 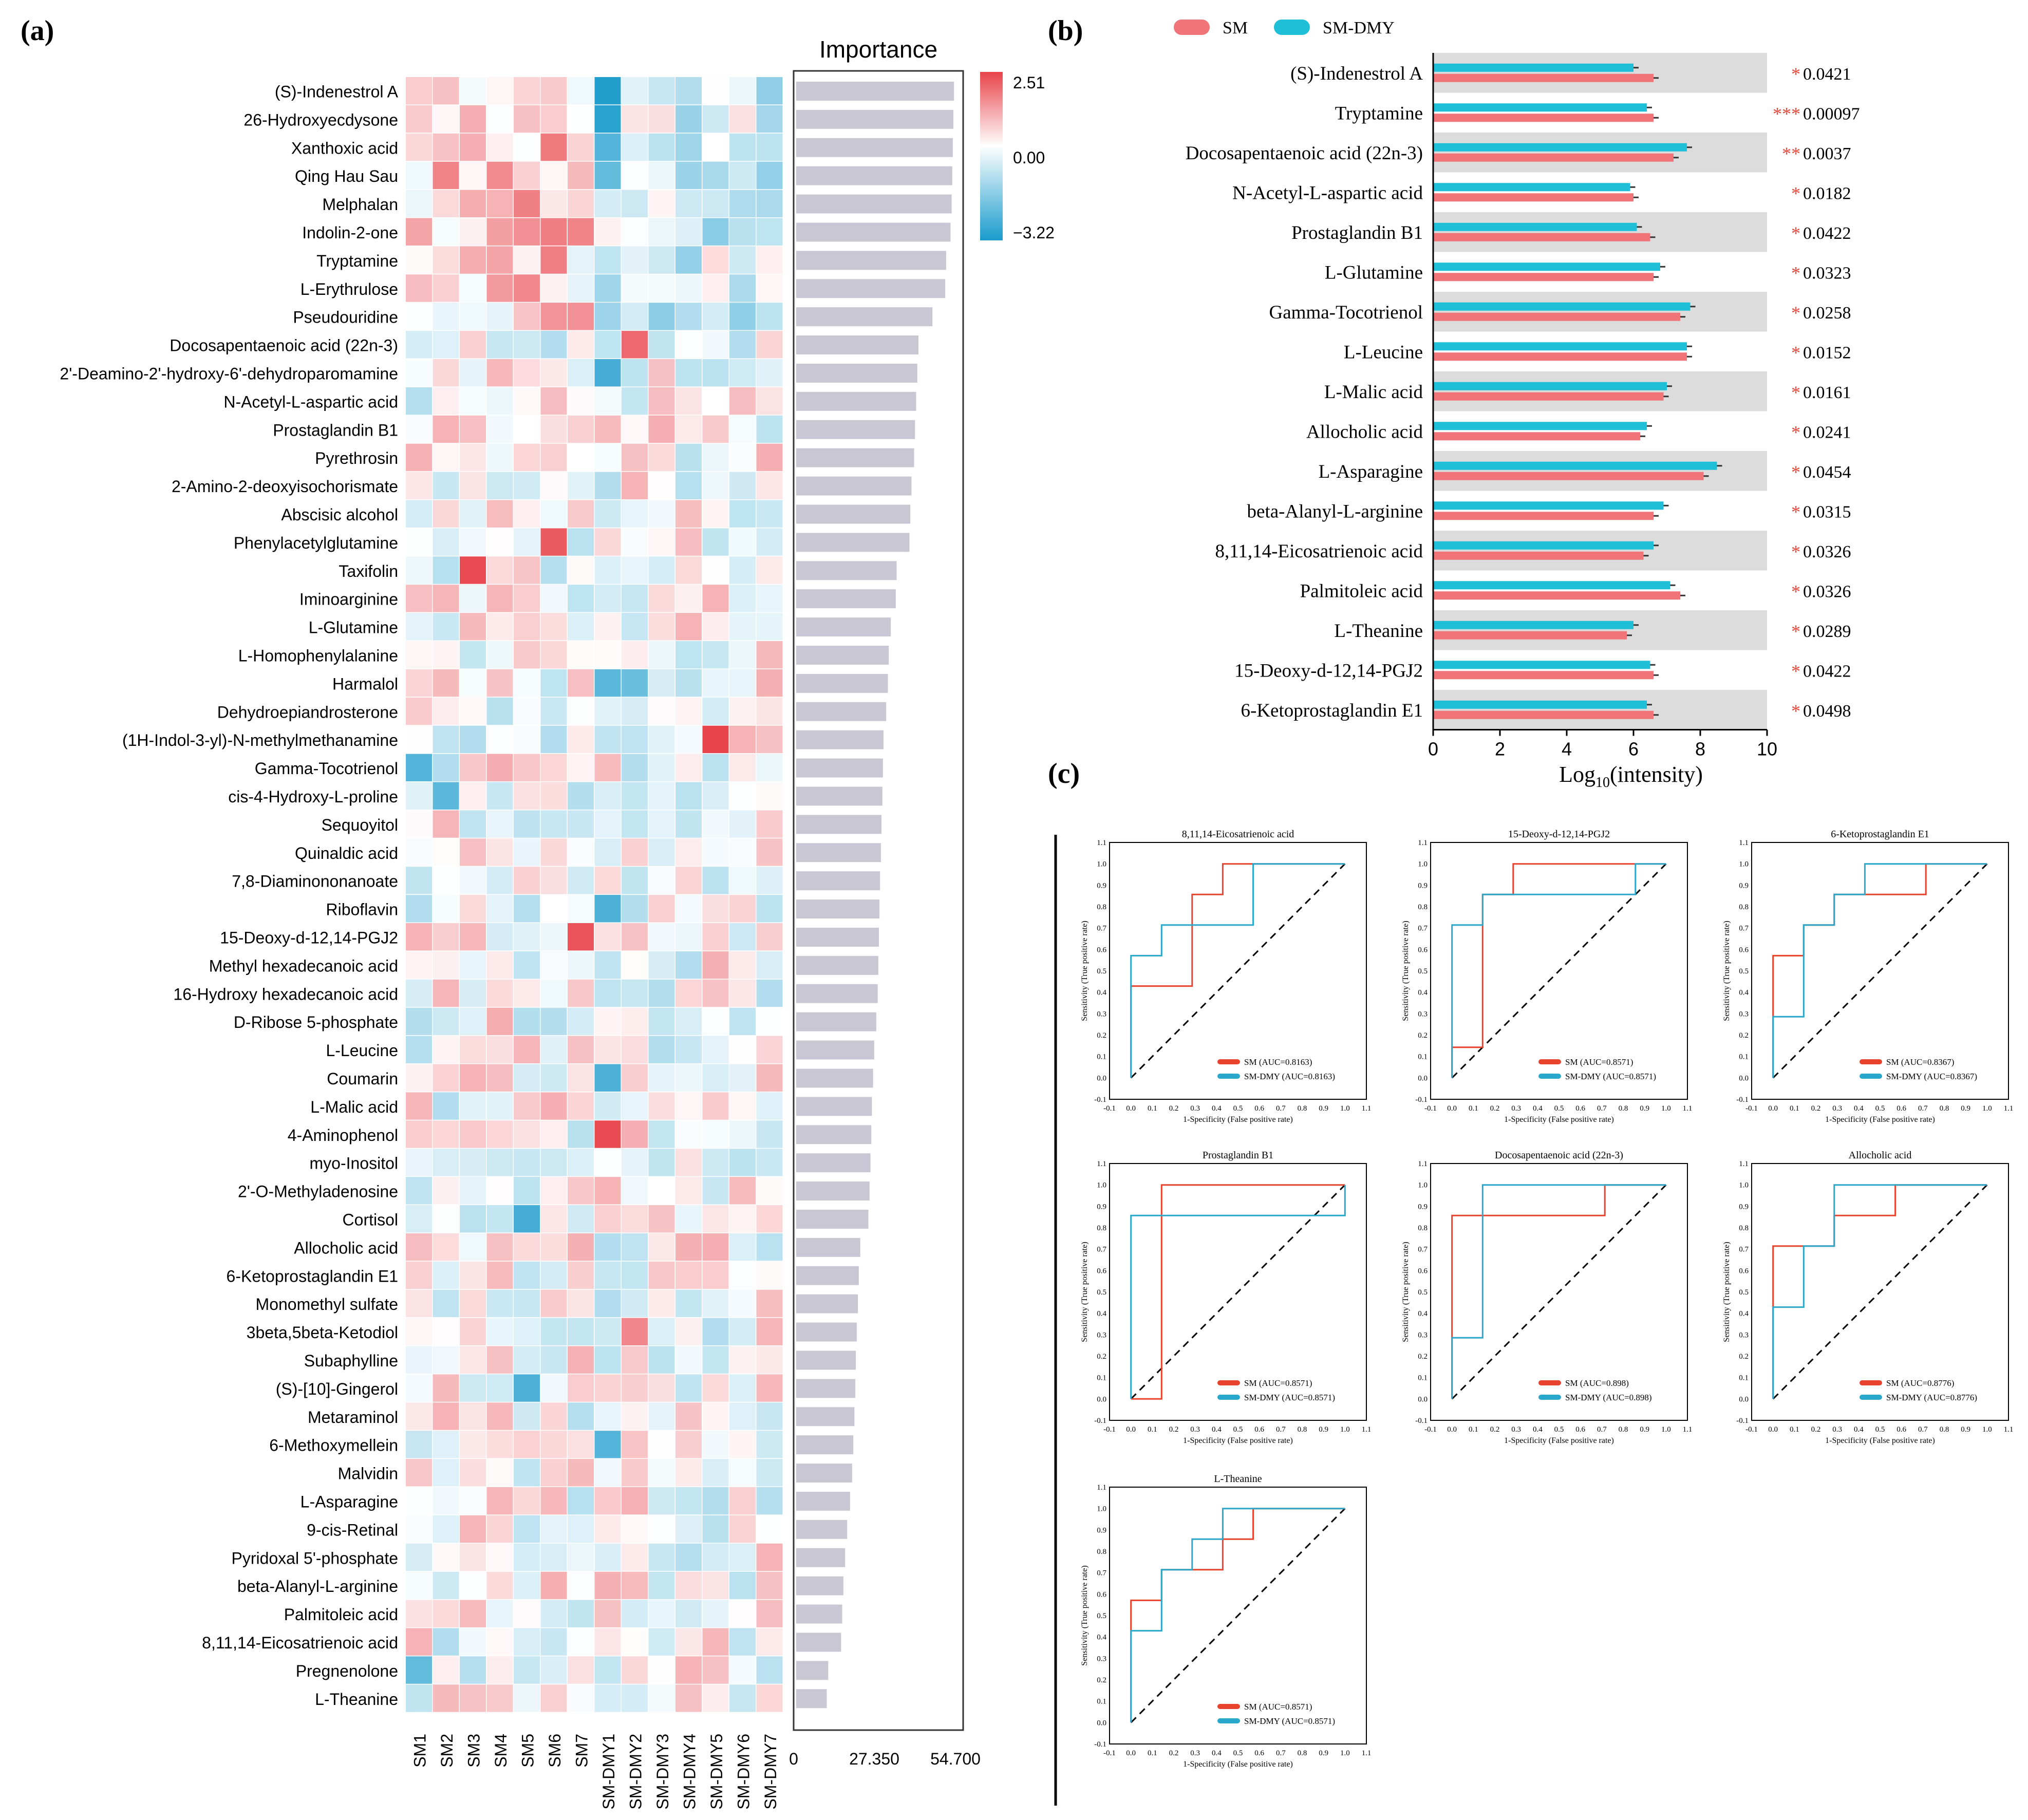 What do you see at coordinates (1932, 1397) in the screenshot?
I see `roc-legend-sm-dmy: SM-DMY (AUC=0.8776)` at bounding box center [1932, 1397].